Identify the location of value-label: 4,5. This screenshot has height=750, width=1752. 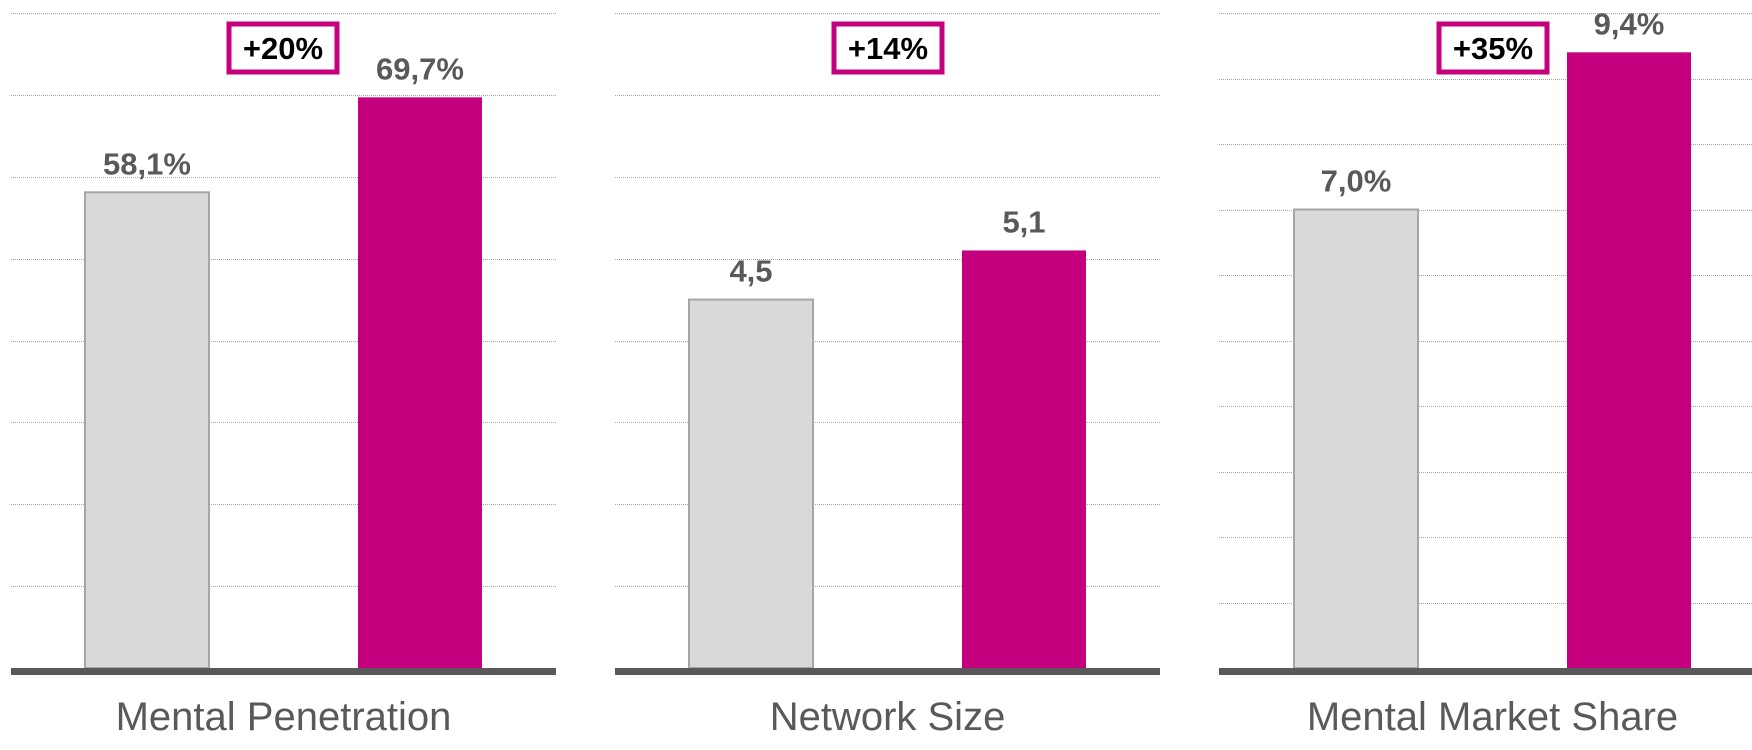
(750, 271).